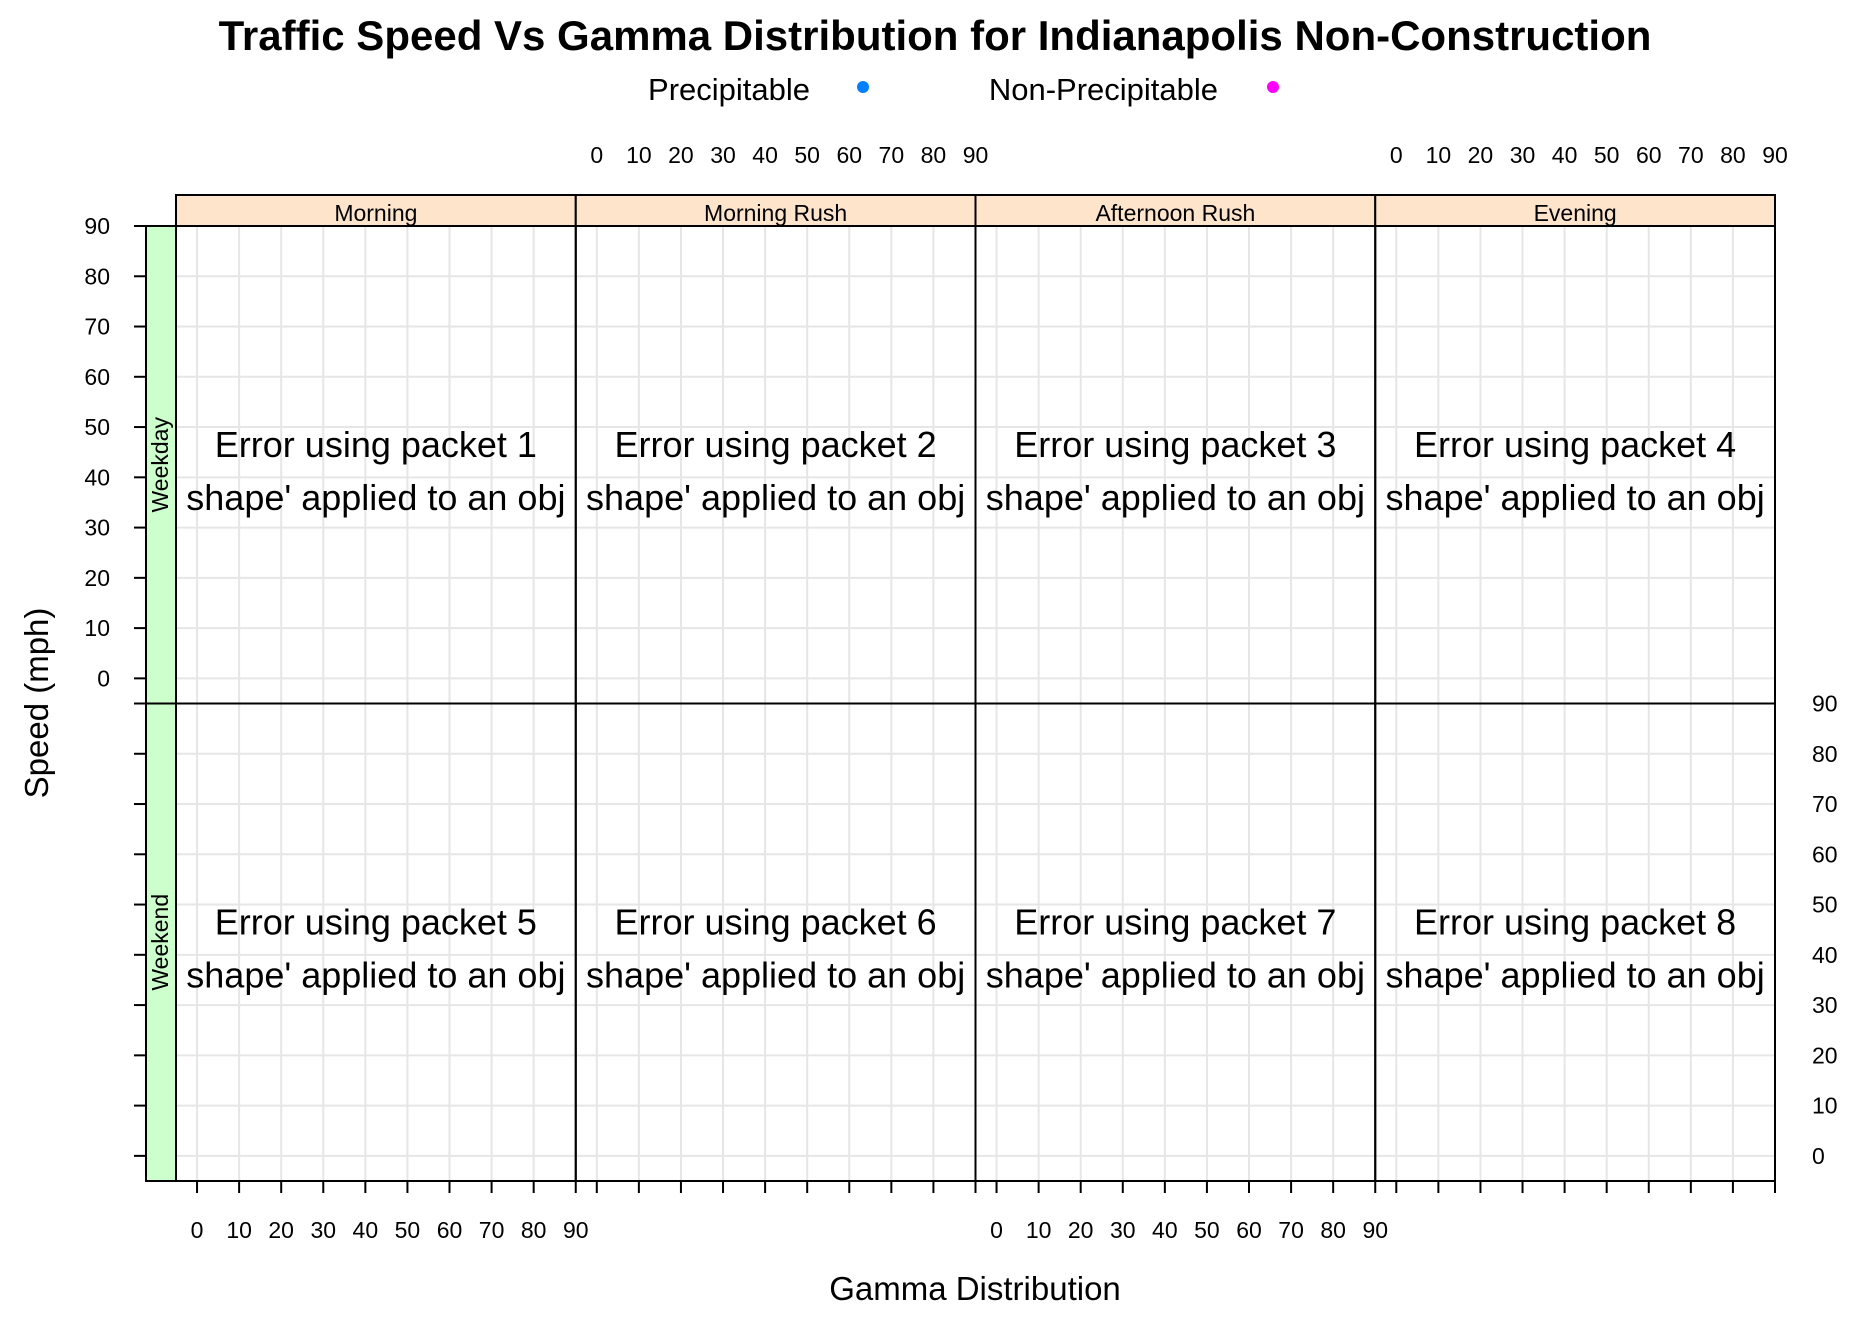 The image size is (1870, 1320). Describe the element at coordinates (775, 213) in the screenshot. I see `column-strip-label: Morning Rush` at that location.